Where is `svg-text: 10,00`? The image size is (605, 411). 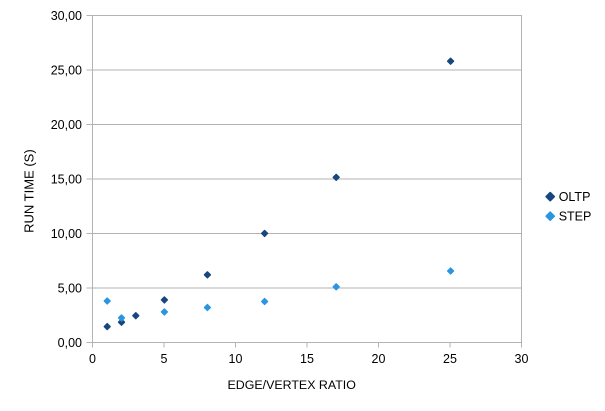
svg-text: 10,00 is located at coordinates (66, 234).